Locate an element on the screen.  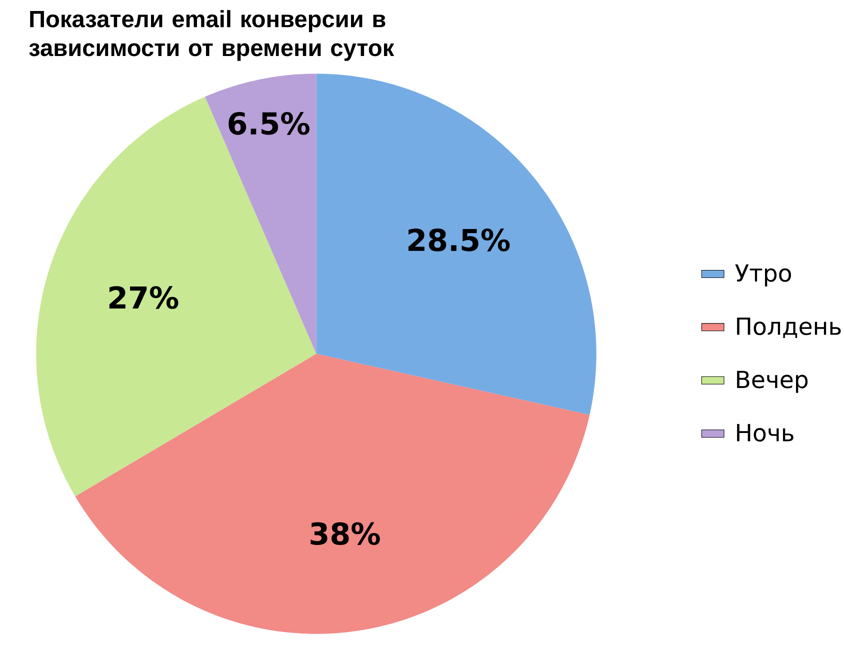
legend-label: Вечер is located at coordinates (772, 382).